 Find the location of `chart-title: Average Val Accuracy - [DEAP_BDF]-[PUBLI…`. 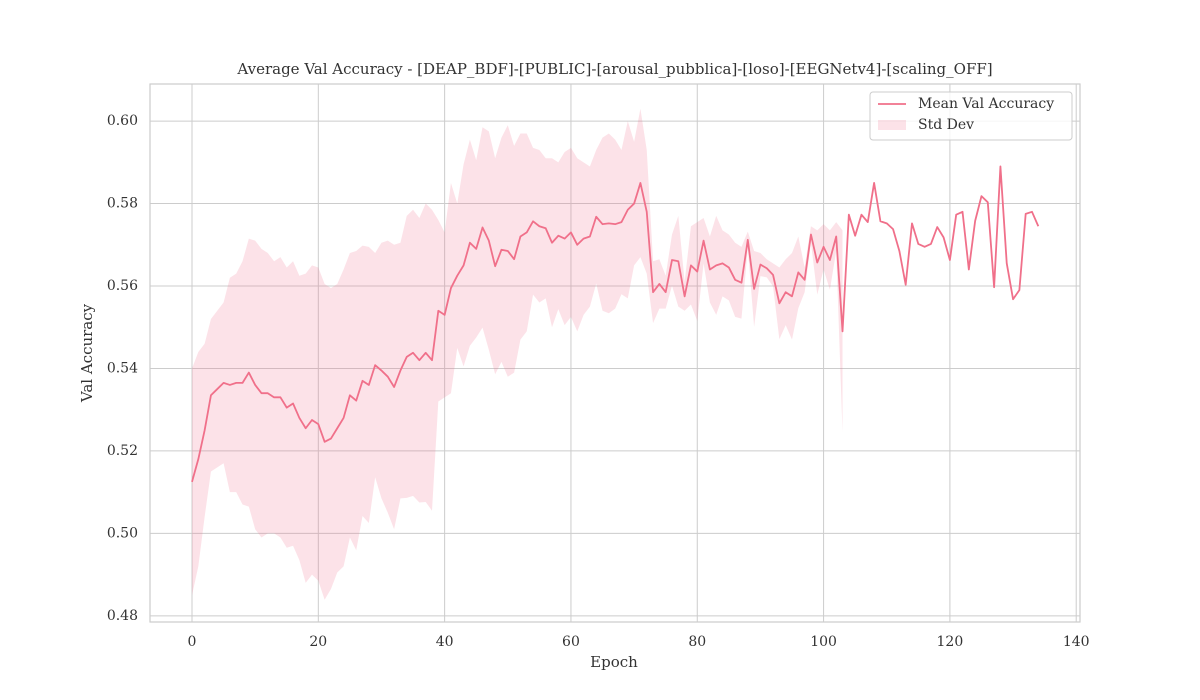

chart-title: Average Val Accuracy - [DEAP_BDF]-[PUBLI… is located at coordinates (614, 69).